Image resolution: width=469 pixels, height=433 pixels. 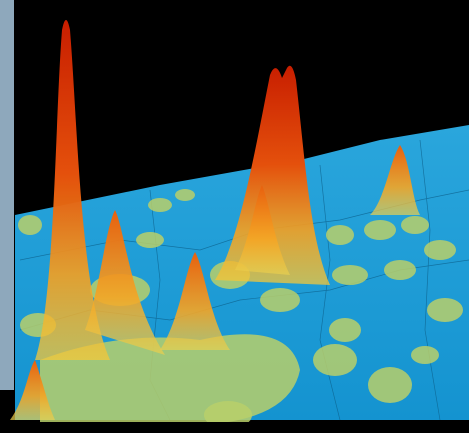 What do you see at coordinates (234, 427) in the screenshot?
I see `bottom-border` at bounding box center [234, 427].